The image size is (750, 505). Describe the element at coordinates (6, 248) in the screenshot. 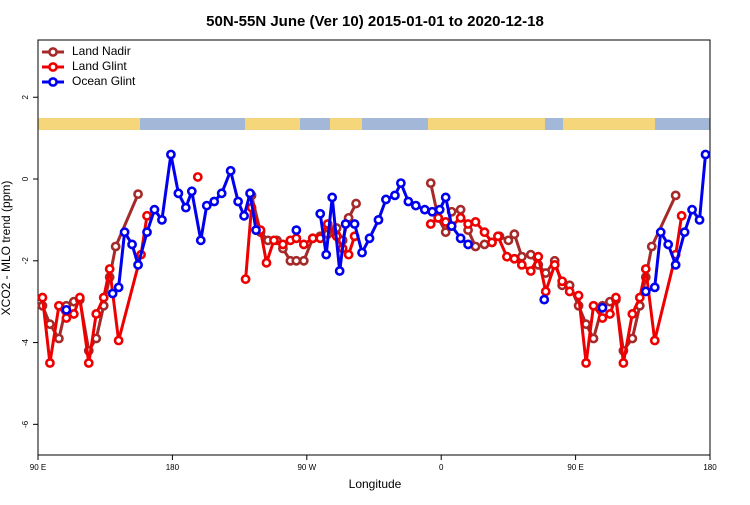

I see `y-axis-label: XCO2 - MLO trend (ppm)` at that location.